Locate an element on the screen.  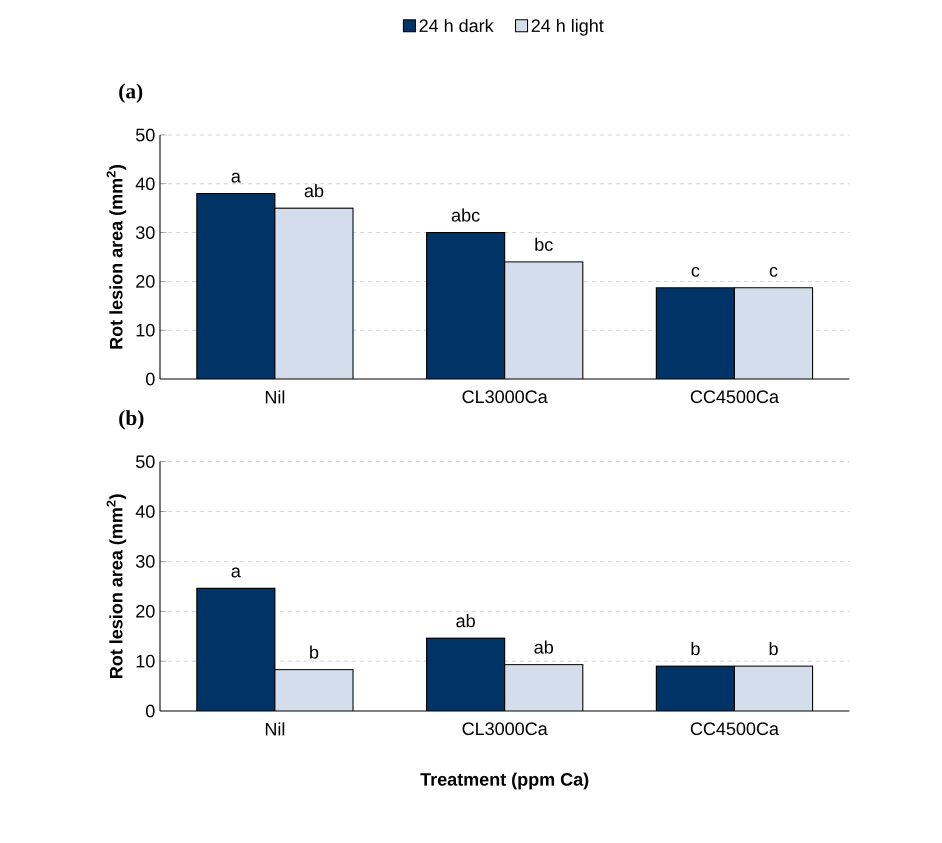
chart-title: (a) is located at coordinates (130, 93).